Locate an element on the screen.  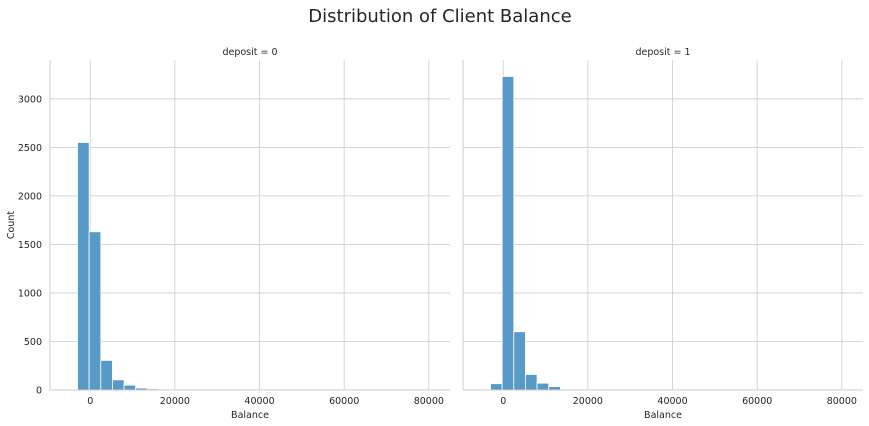
y-tick-label: 3000 is located at coordinates (30, 99).